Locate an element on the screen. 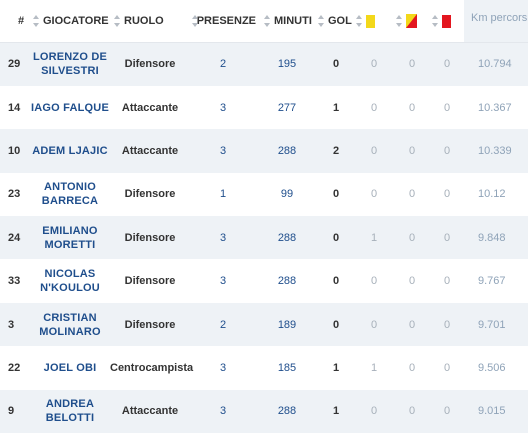 The width and height of the screenshot is (528, 433). col-yellow-card is located at coordinates (374, 21).